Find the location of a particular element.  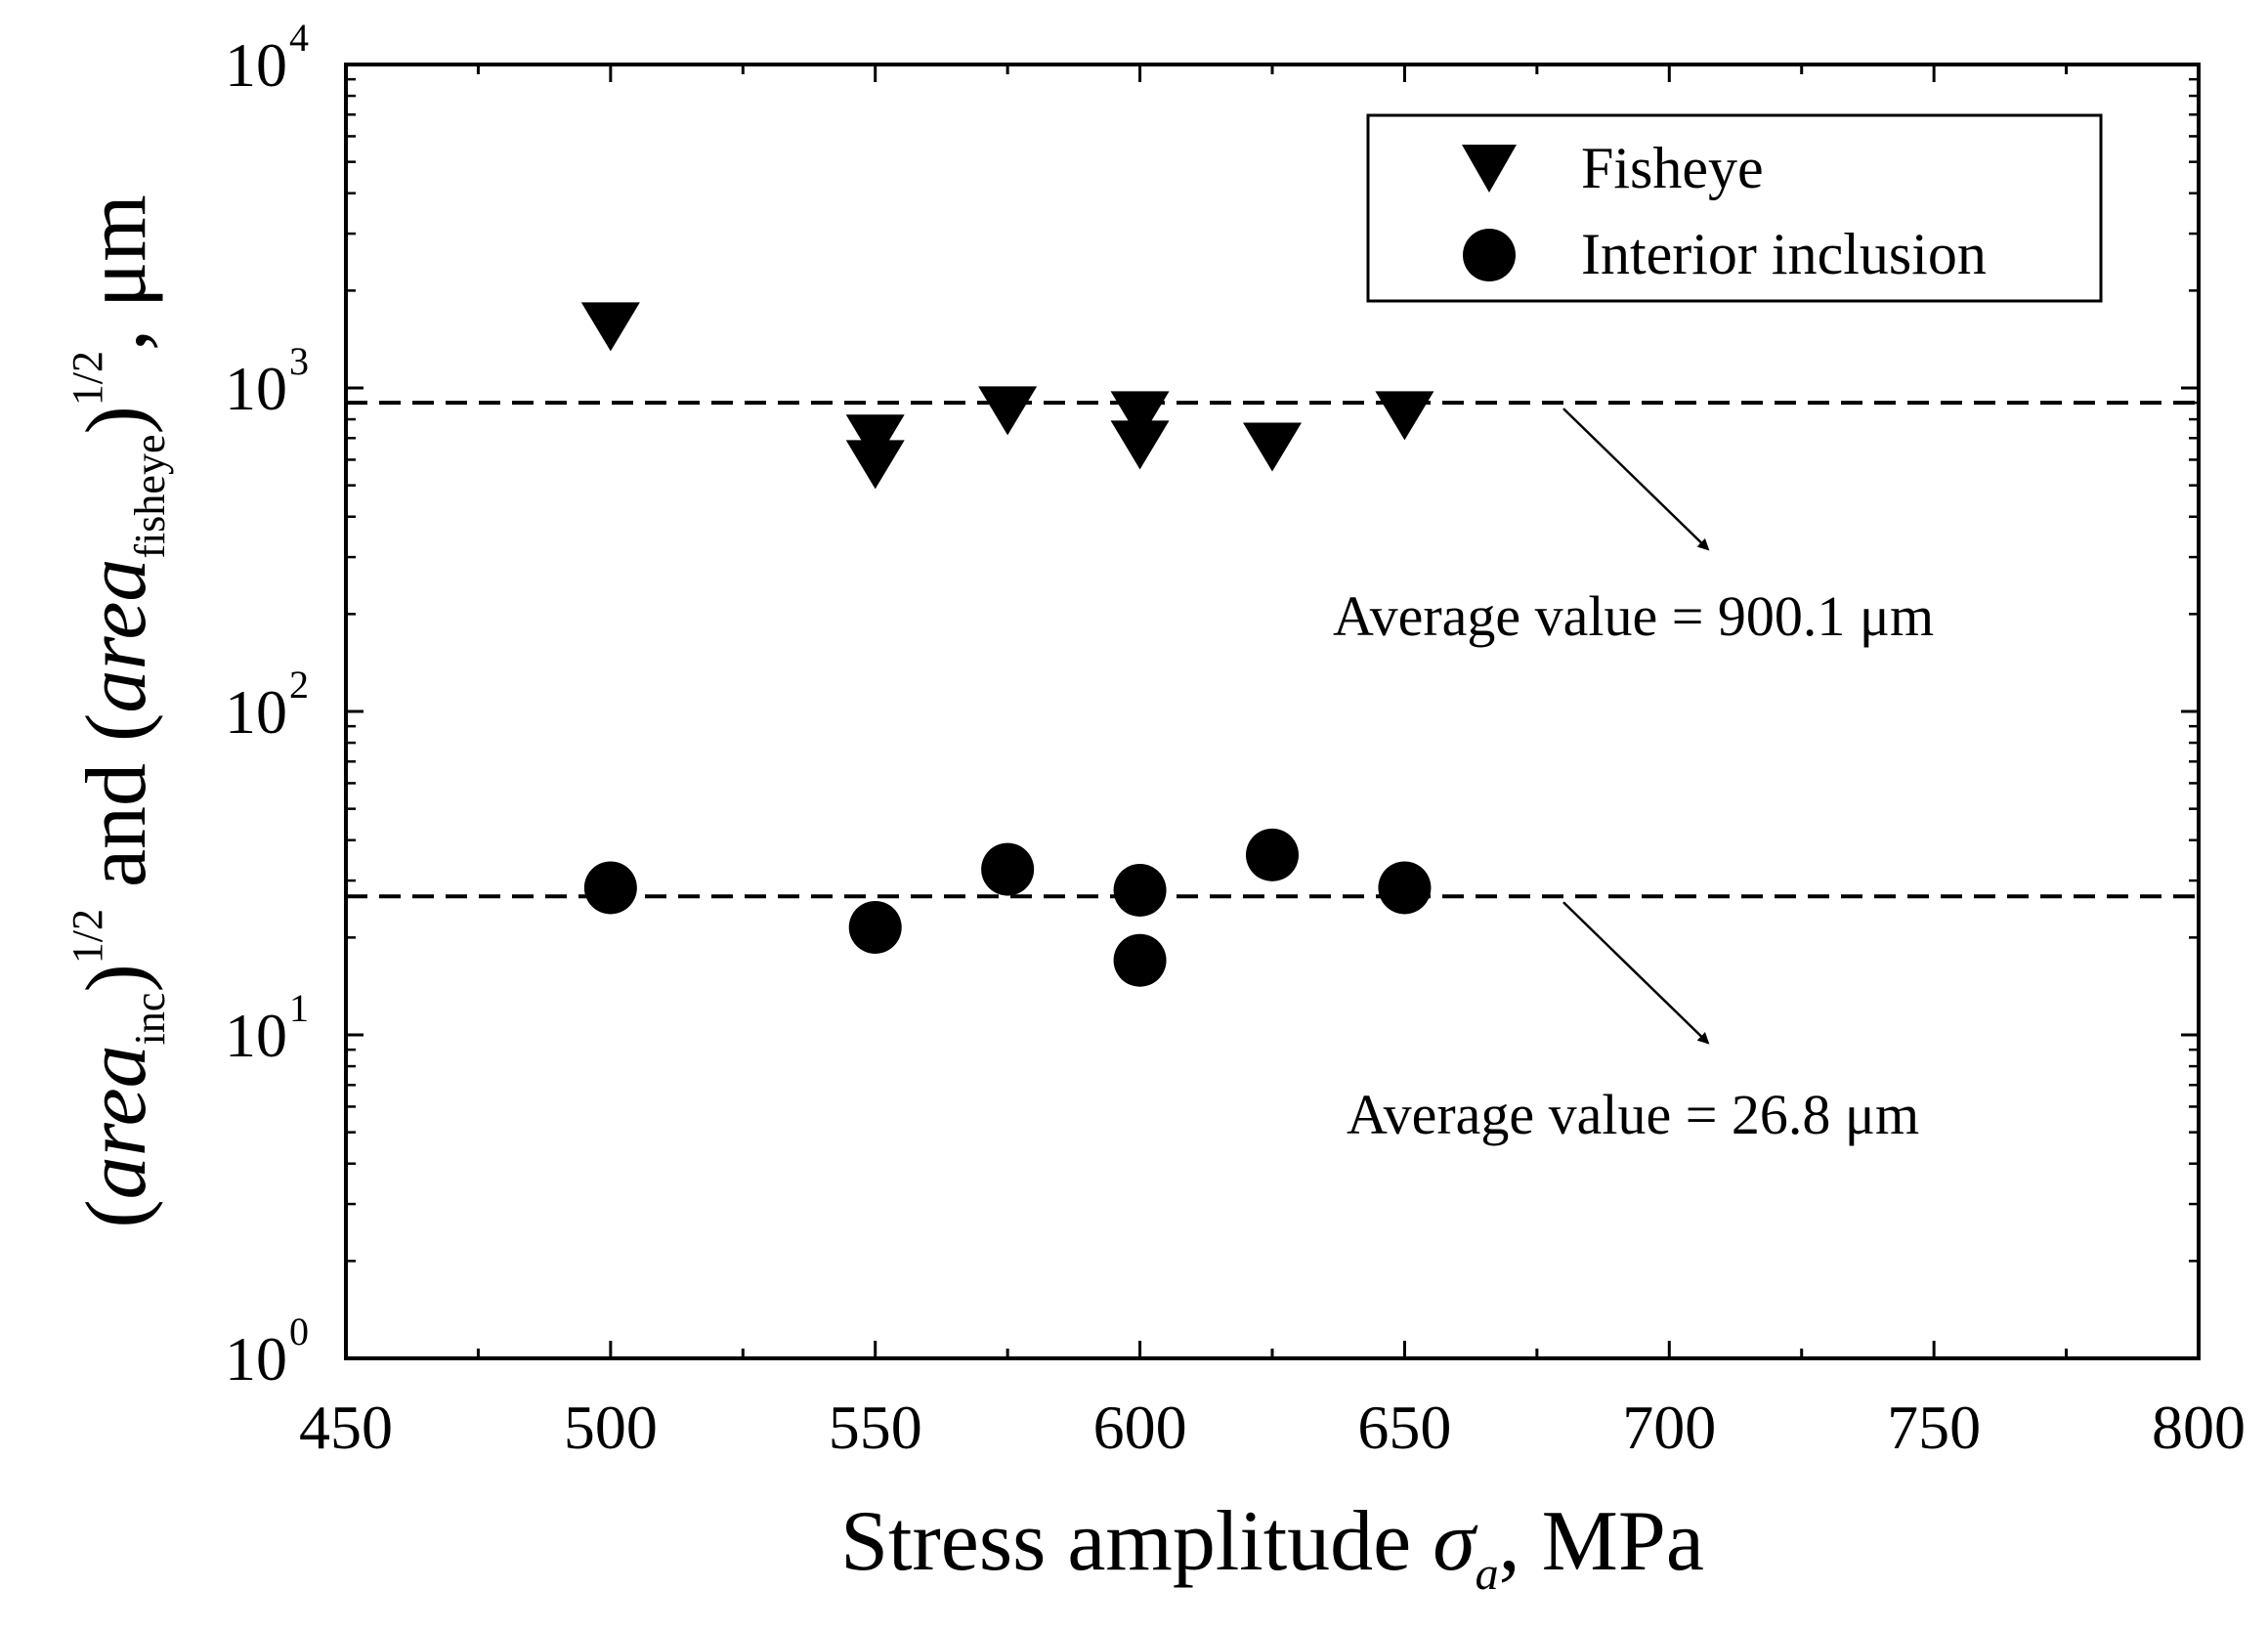

x-tick-label: 500 is located at coordinates (611, 1427).